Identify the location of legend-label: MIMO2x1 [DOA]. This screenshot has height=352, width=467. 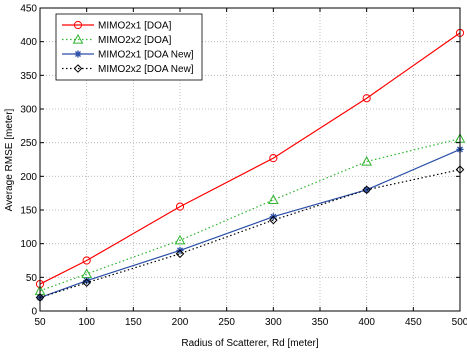
(135, 26).